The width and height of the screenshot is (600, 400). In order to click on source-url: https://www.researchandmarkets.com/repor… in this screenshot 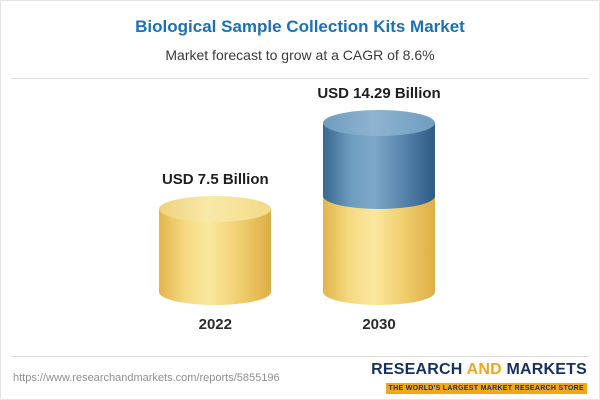, I will do `click(146, 378)`.